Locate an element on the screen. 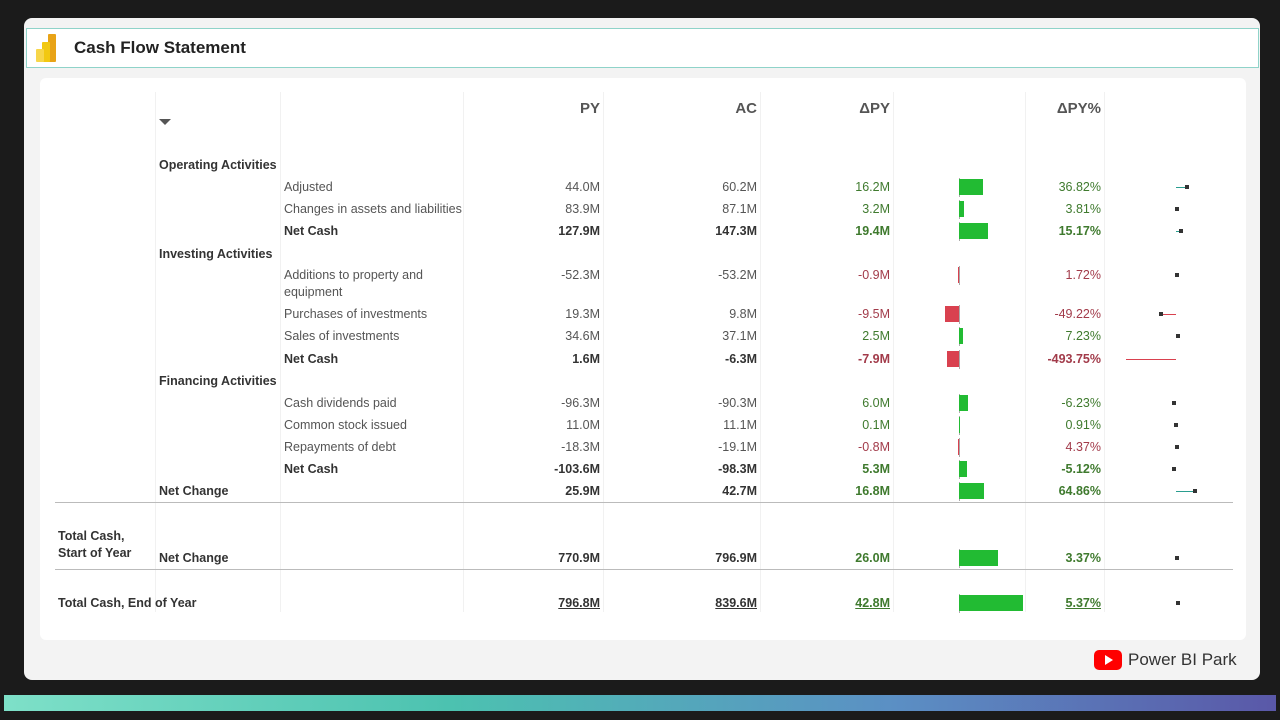 This screenshot has height=720, width=1280. total-divider is located at coordinates (644, 569).